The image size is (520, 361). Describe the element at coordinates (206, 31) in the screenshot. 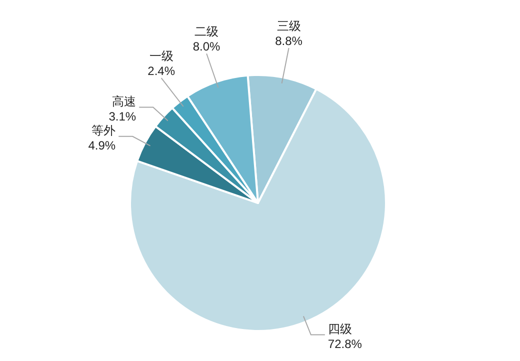

I see `slice-label: 二级` at that location.